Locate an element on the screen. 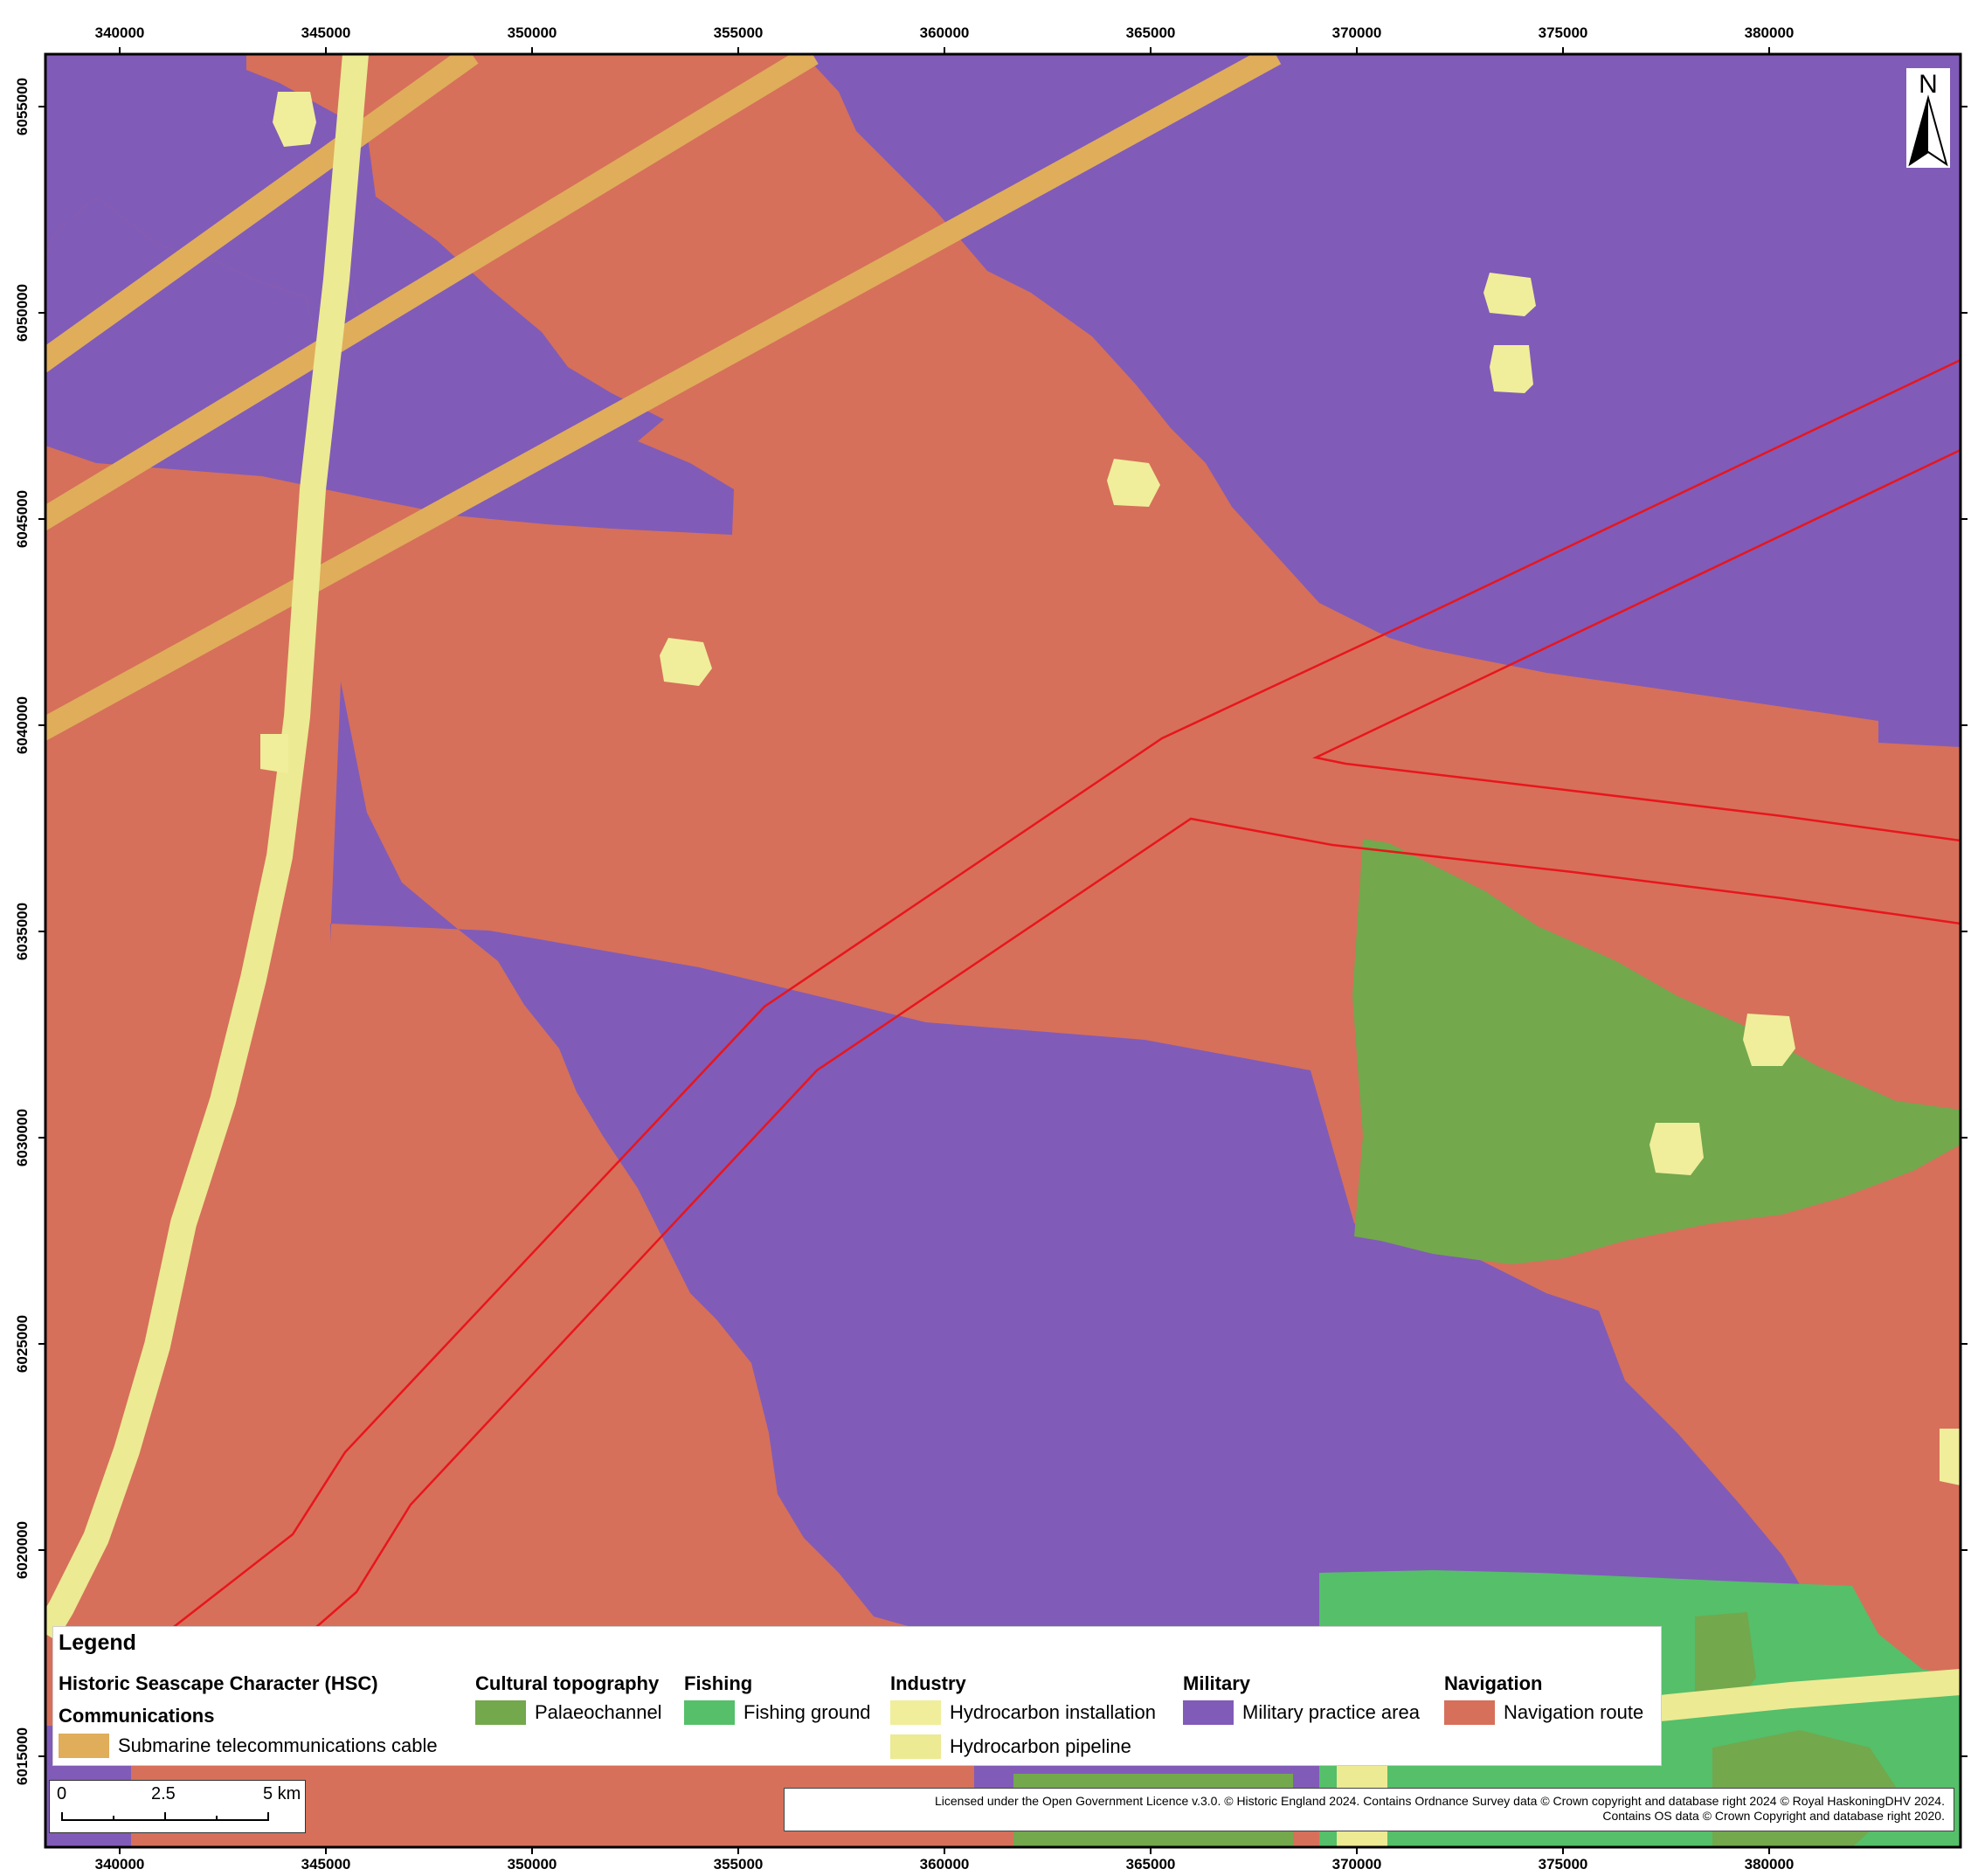 This screenshot has width=1971, height=1876. legend-item-label: Hydrocarbon pipeline is located at coordinates (1040, 1746).